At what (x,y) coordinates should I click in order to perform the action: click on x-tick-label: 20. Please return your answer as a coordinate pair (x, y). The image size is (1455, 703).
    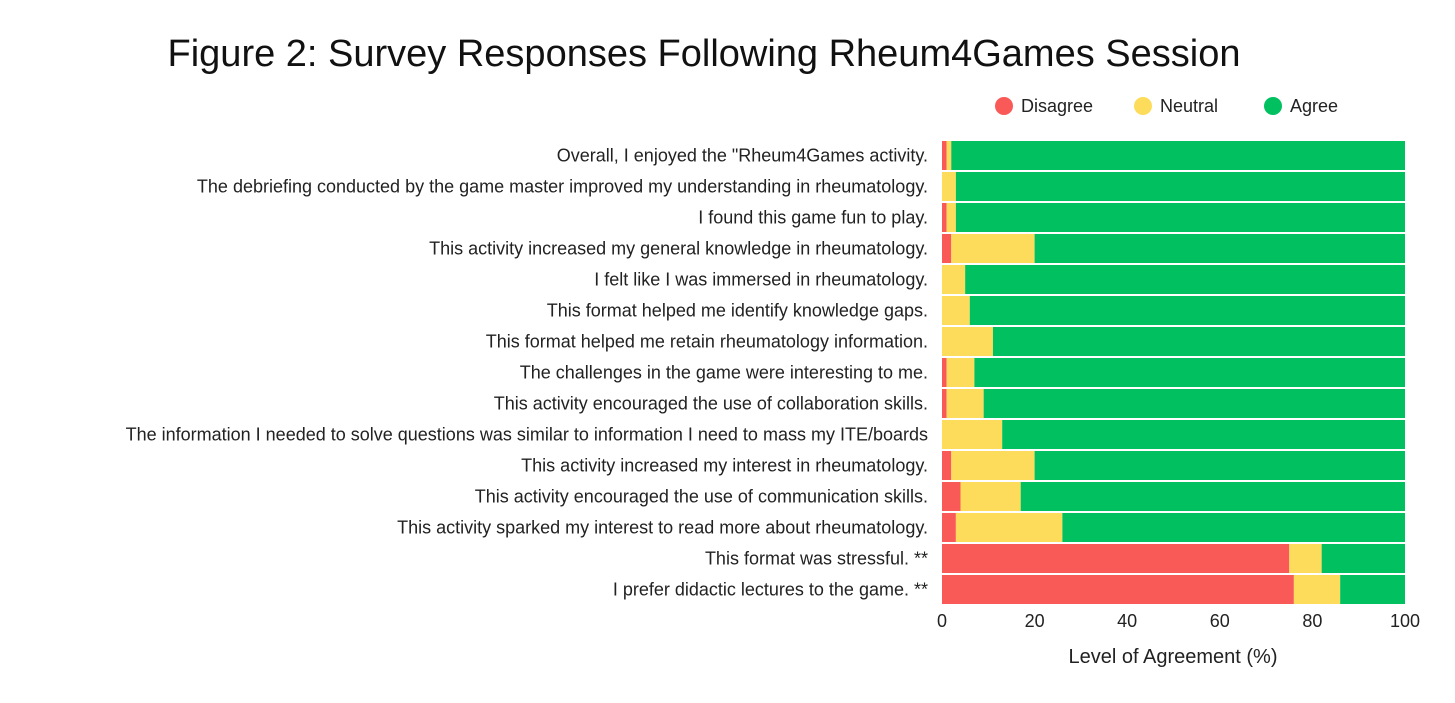
    Looking at the image, I should click on (1035, 621).